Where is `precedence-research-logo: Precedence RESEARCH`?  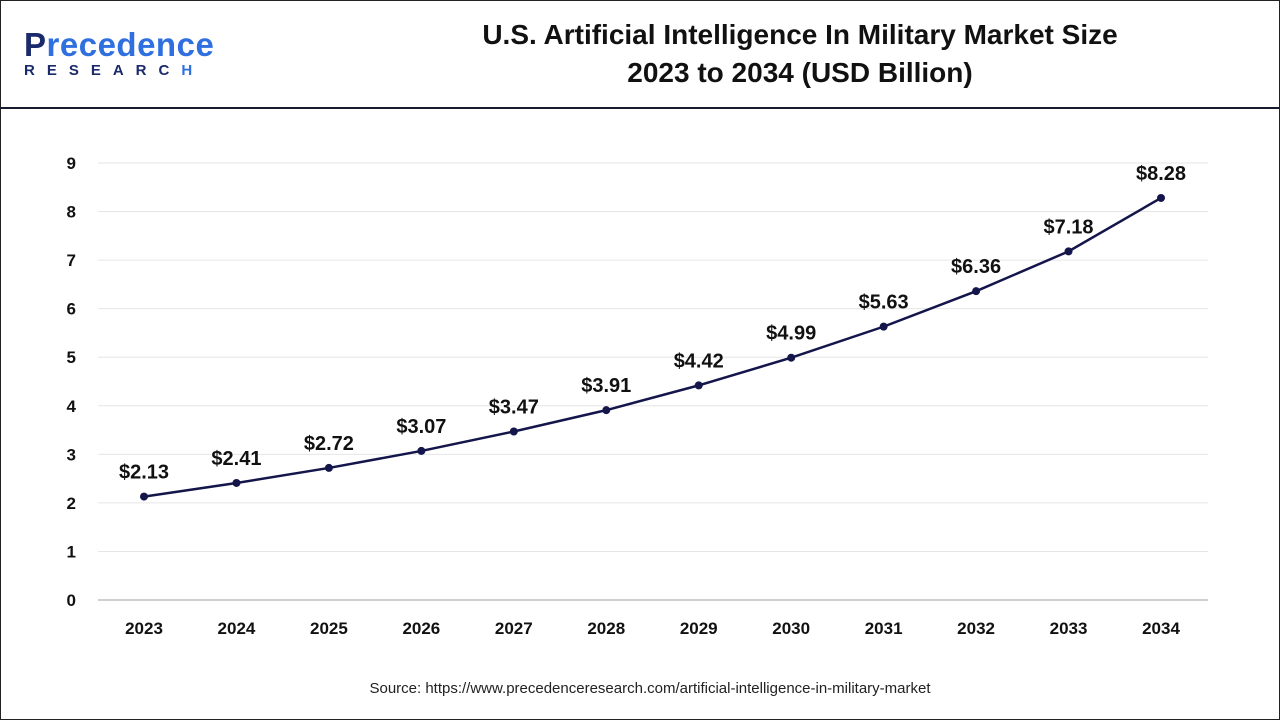
precedence-research-logo: Precedence RESEARCH is located at coordinates (119, 53).